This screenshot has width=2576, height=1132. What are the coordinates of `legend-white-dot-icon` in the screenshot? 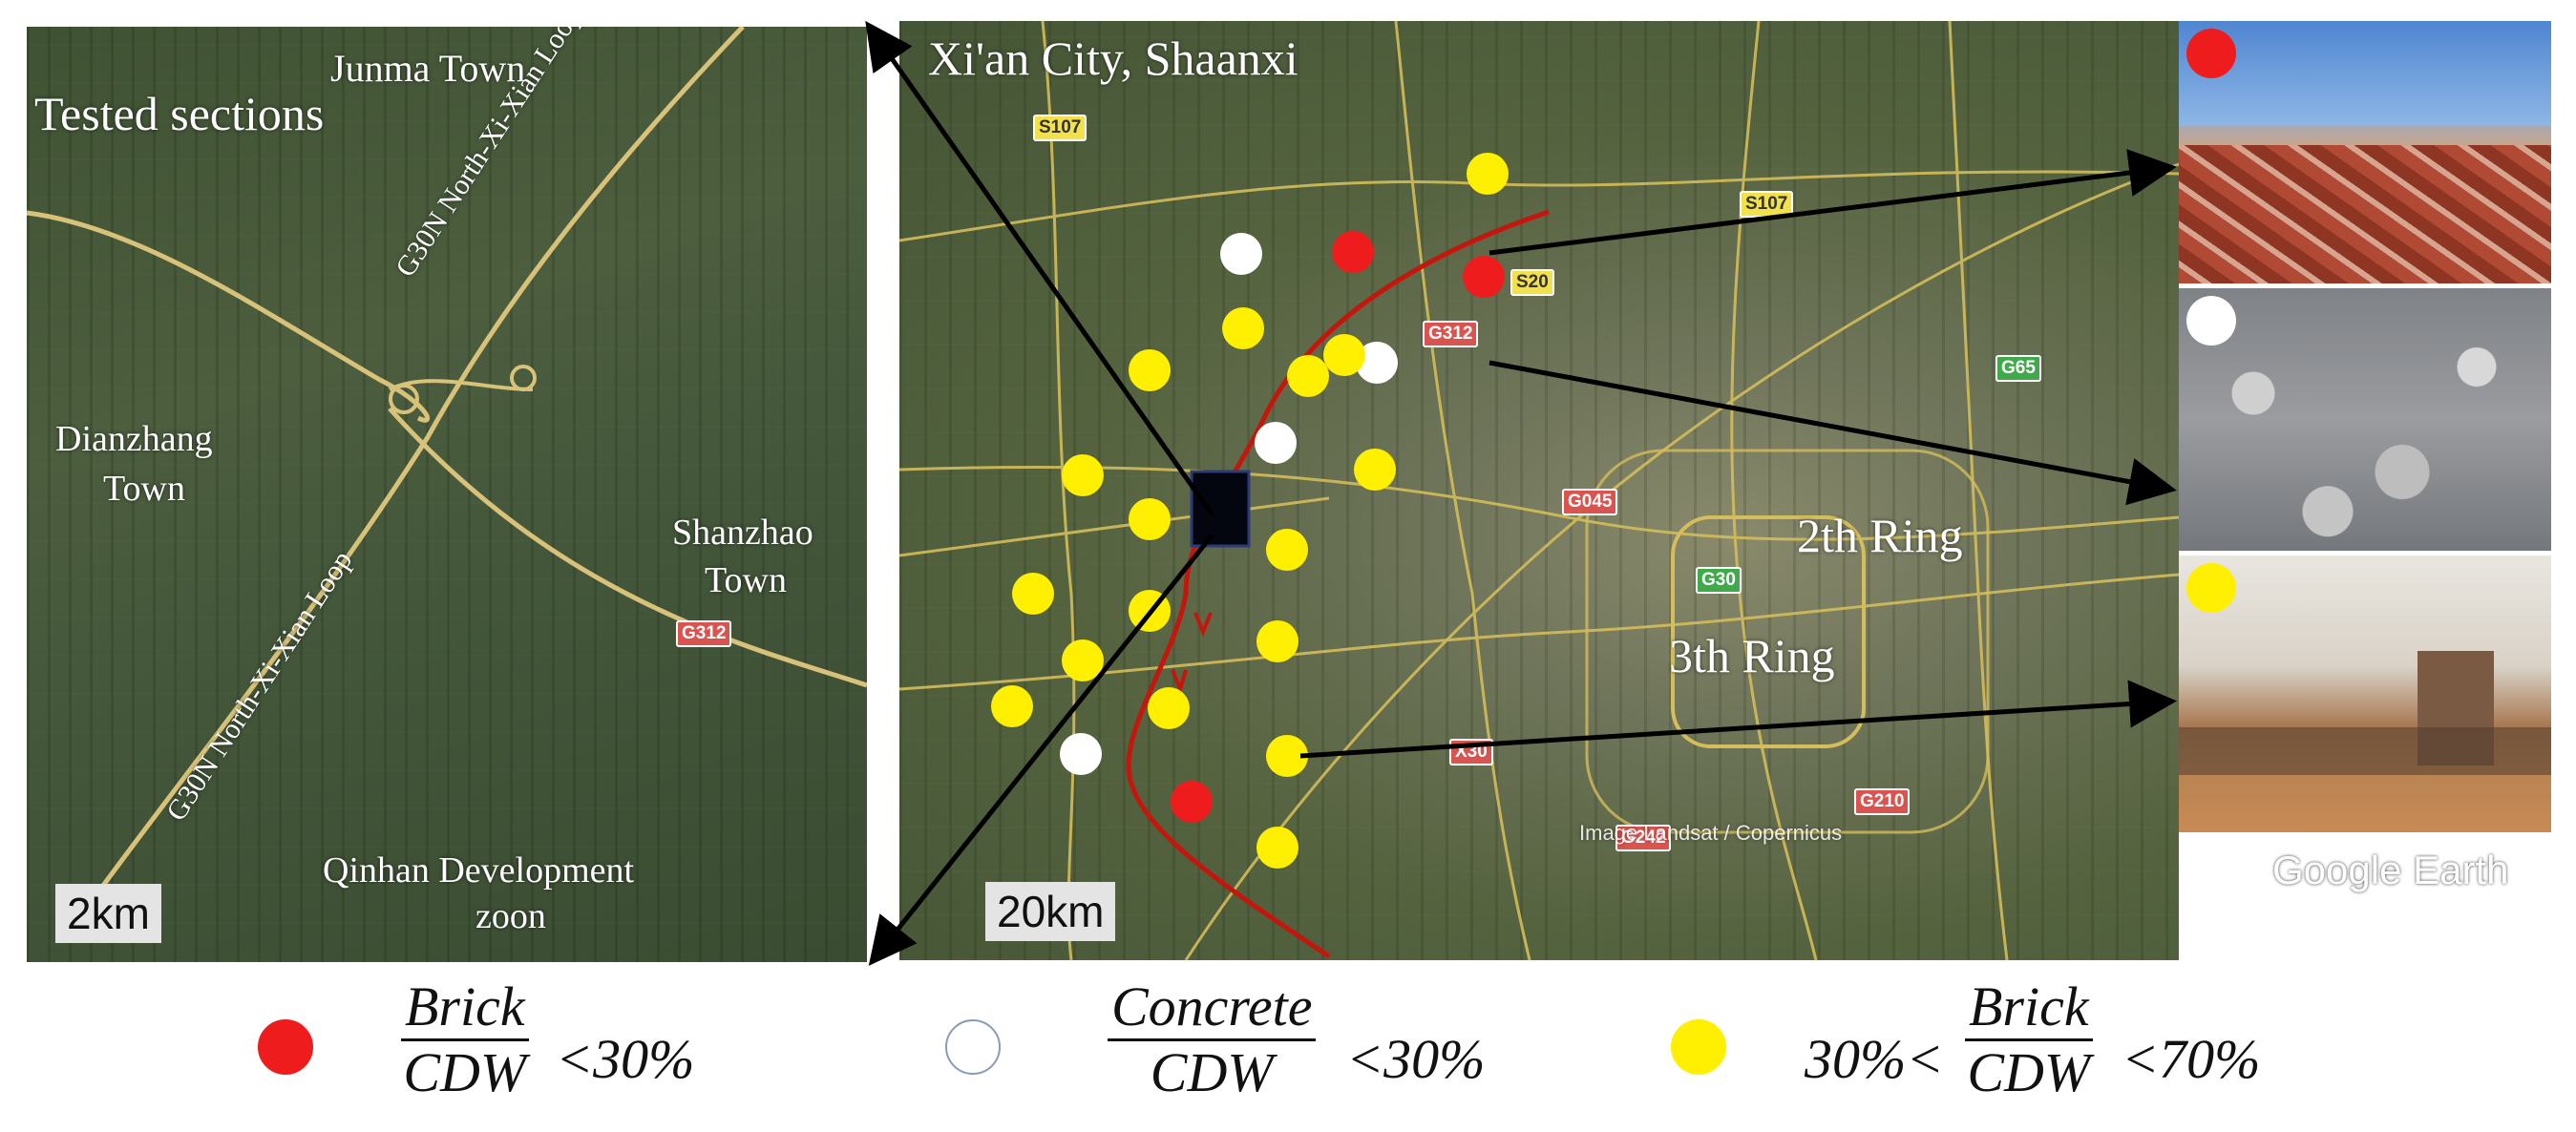 It's located at (973, 1047).